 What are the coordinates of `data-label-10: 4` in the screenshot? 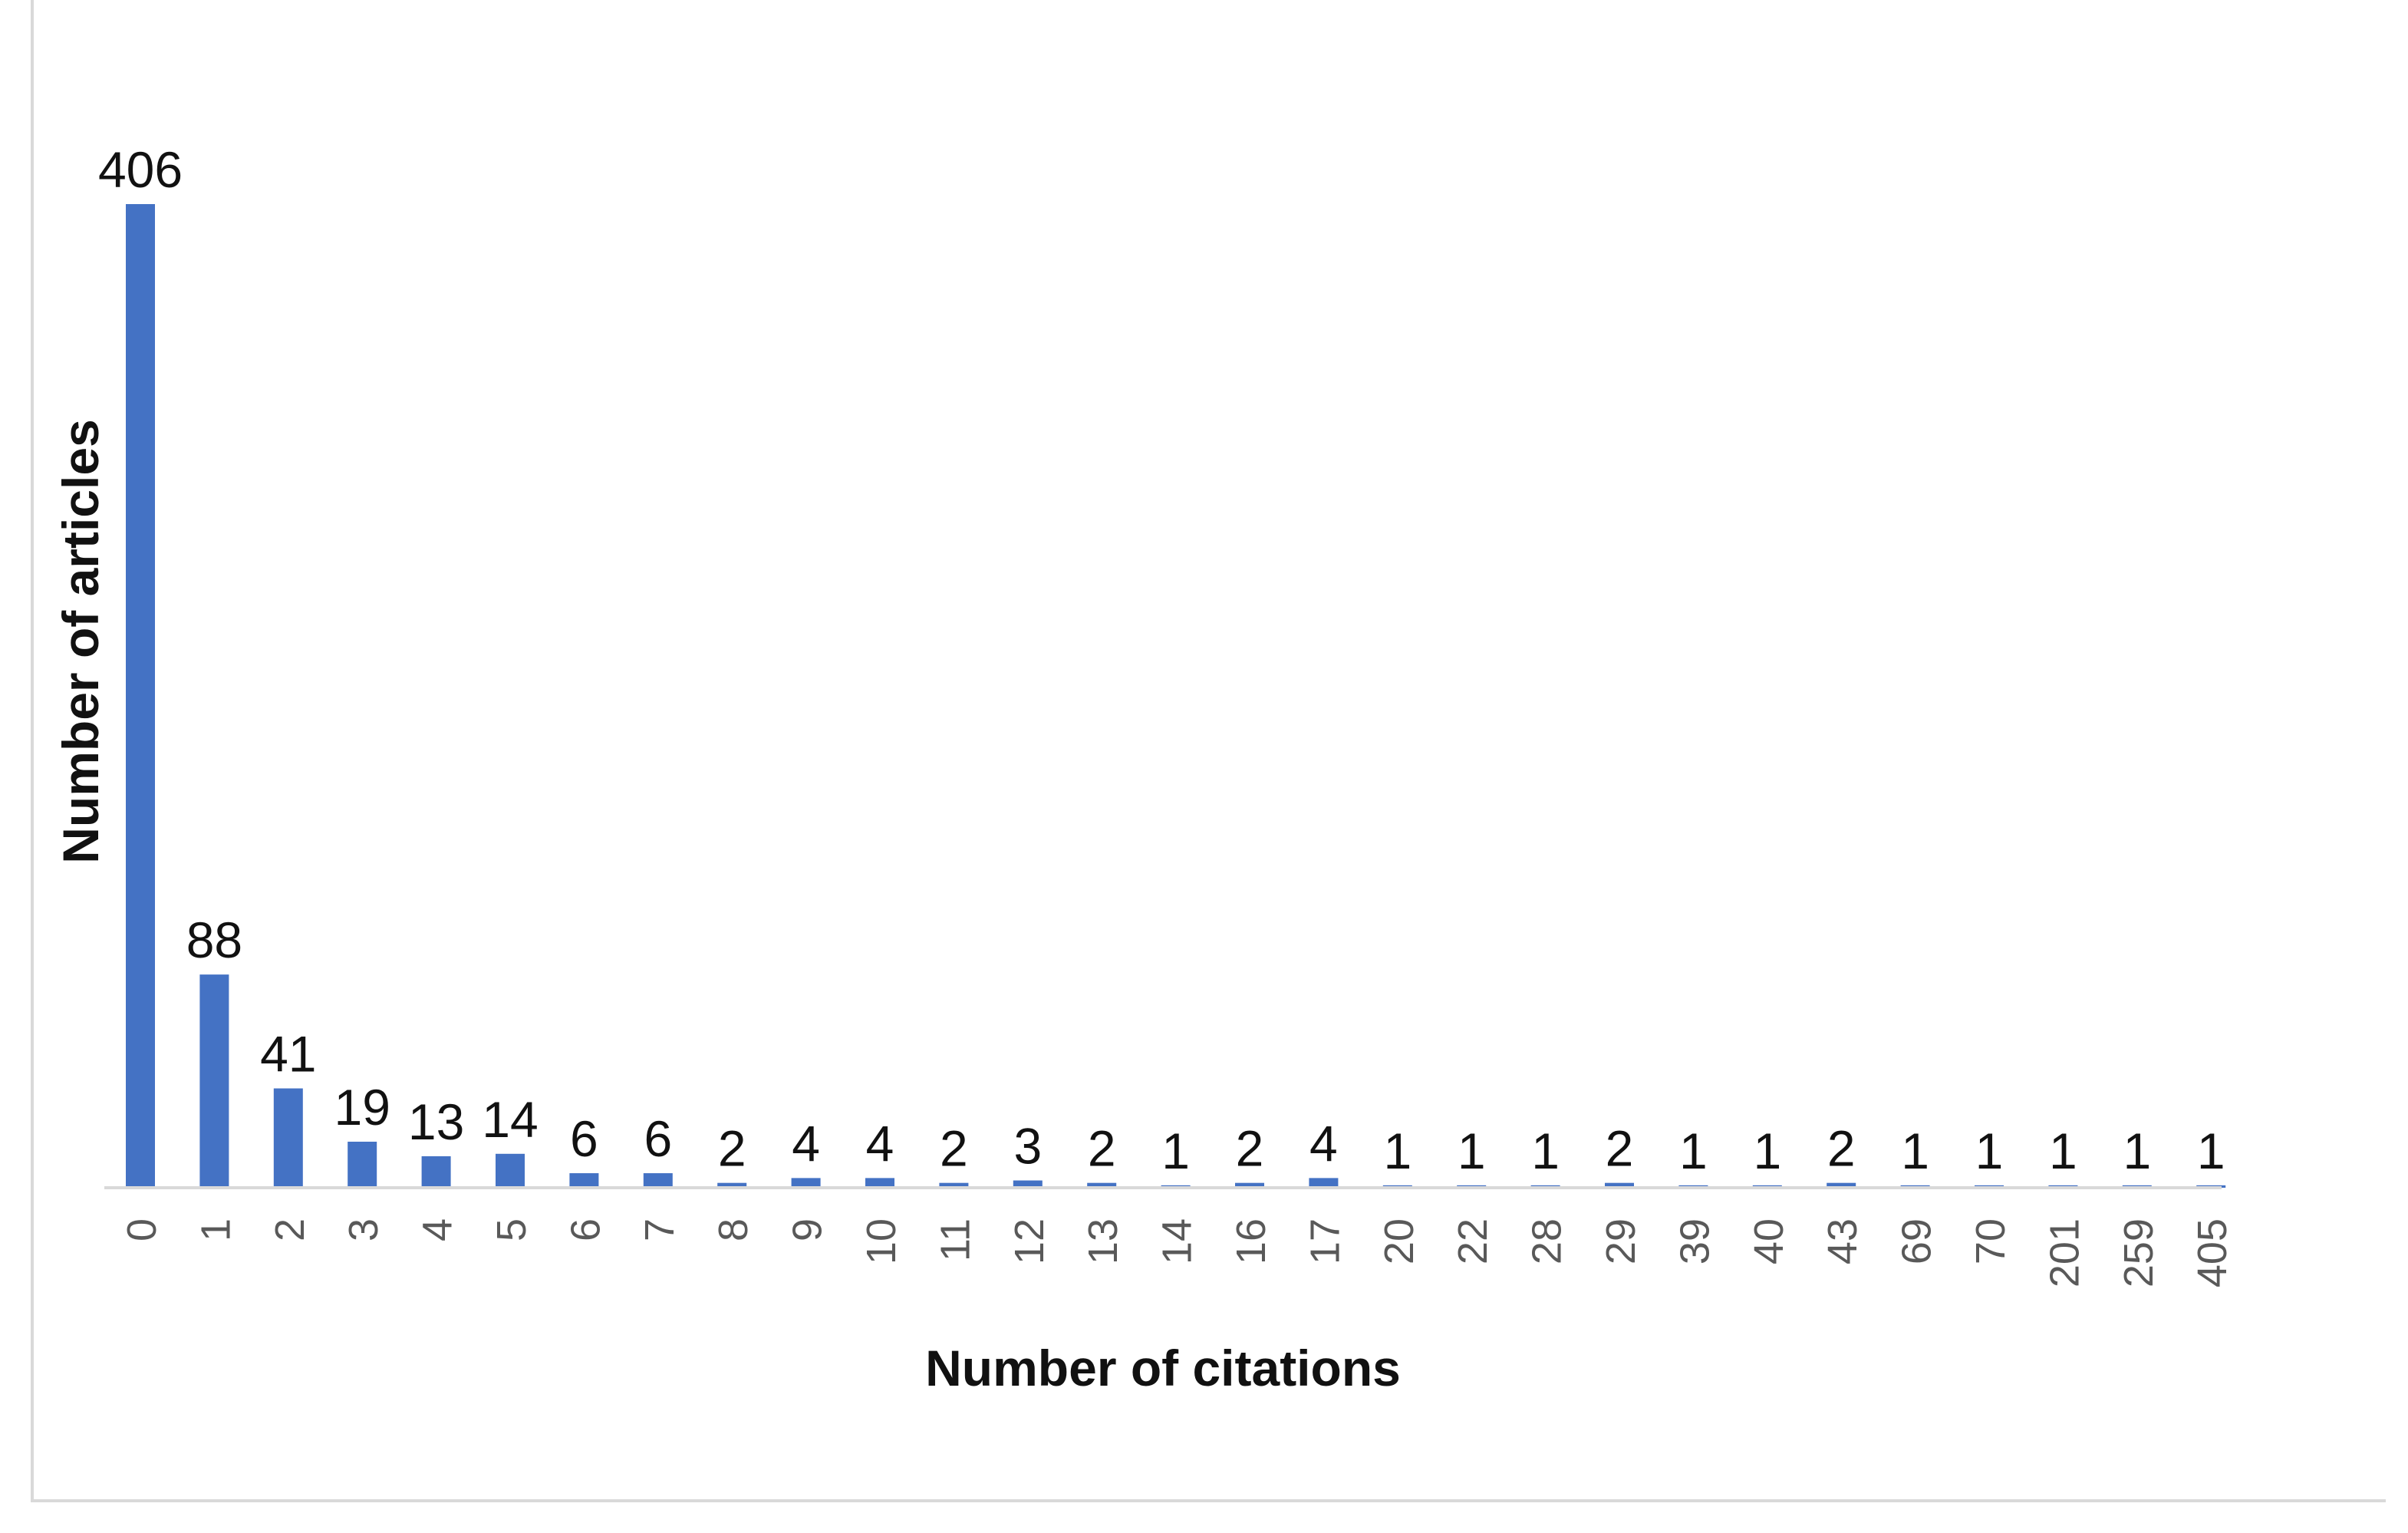 It's located at (880, 1143).